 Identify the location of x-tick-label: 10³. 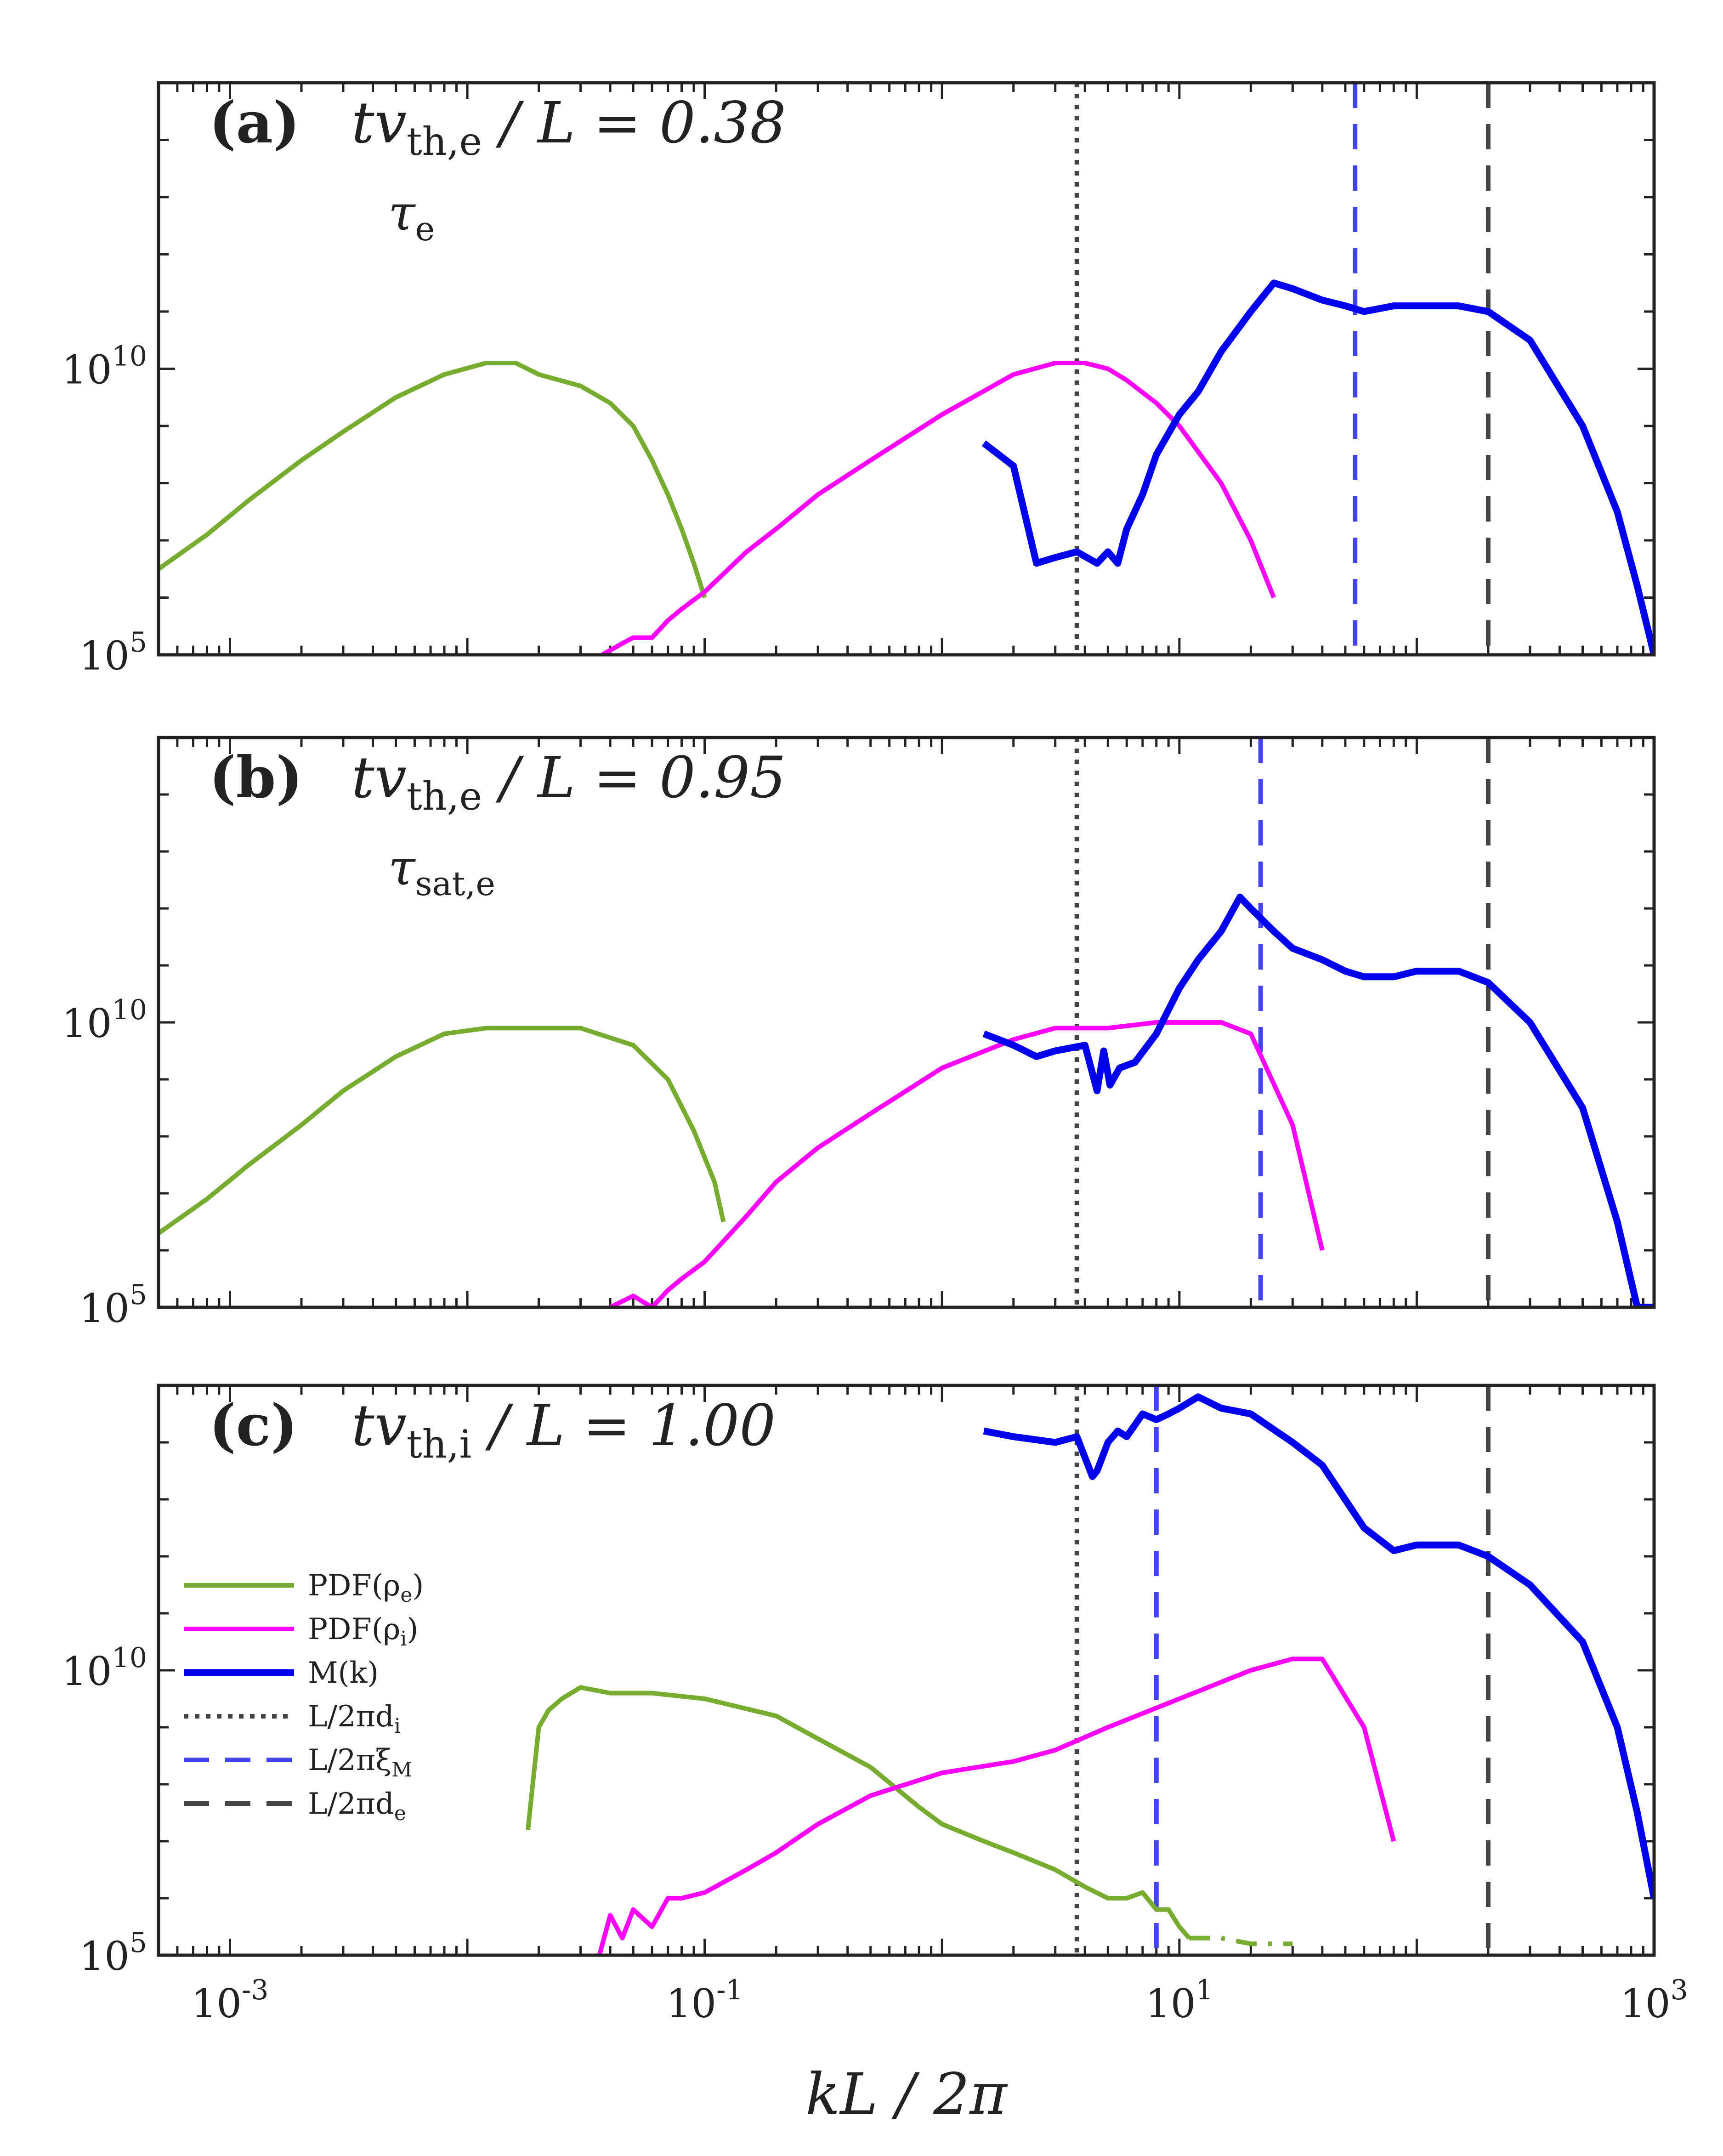
(1654, 2000).